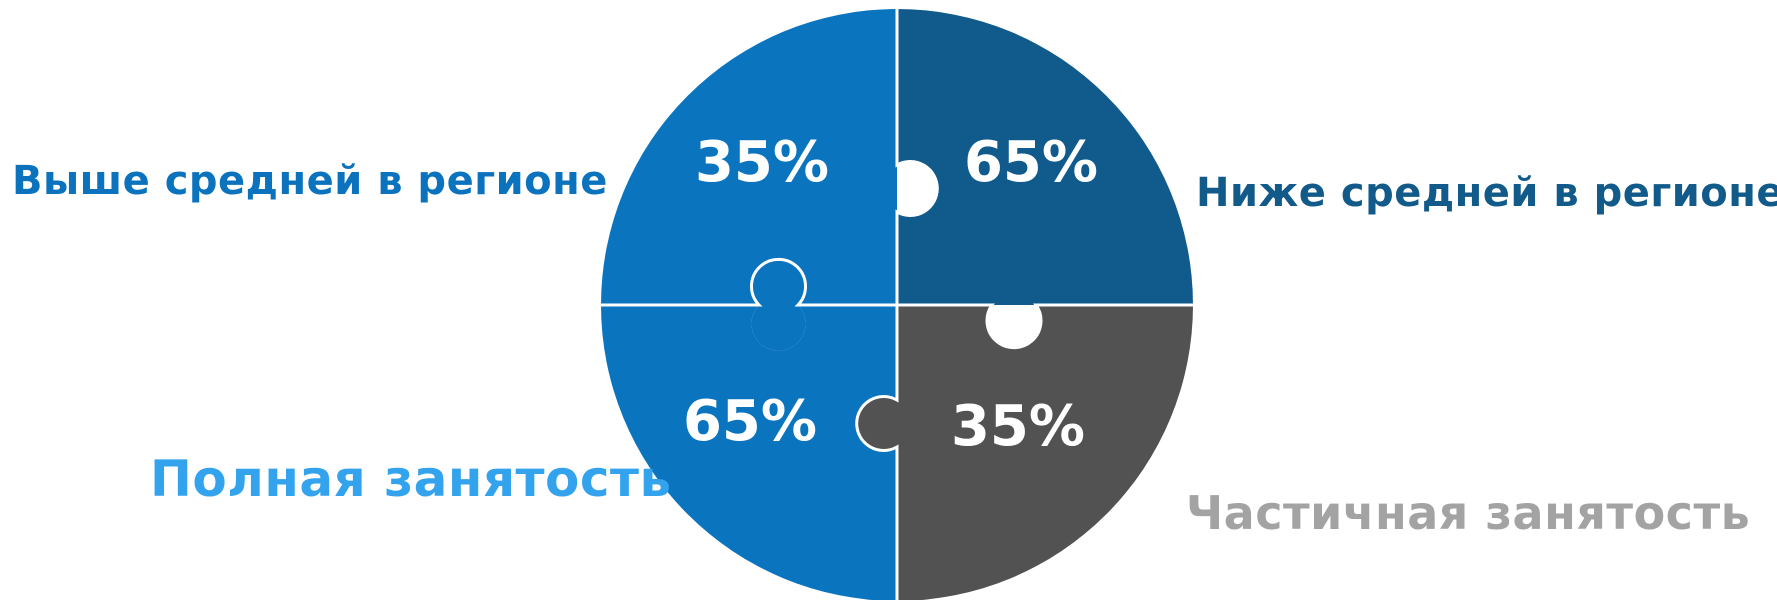 The height and width of the screenshot is (600, 1777). Describe the element at coordinates (1468, 513) in the screenshot. I see `label-part-time-employment: Частичная занятость` at that location.